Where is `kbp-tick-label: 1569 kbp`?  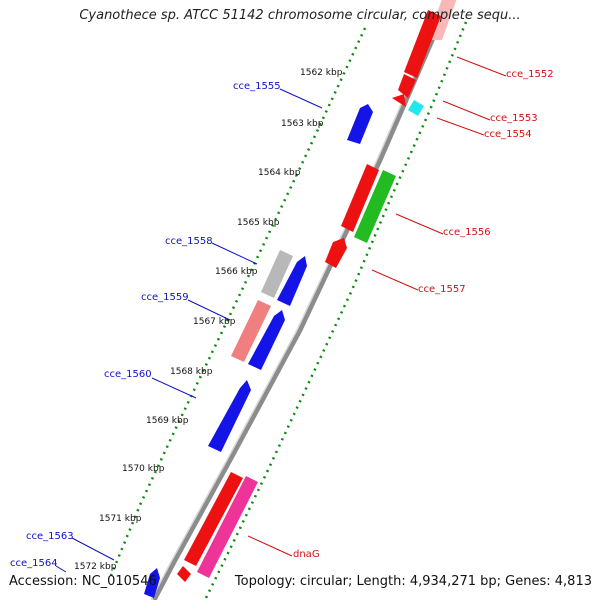
kbp-tick-label: 1569 kbp is located at coordinates (167, 421).